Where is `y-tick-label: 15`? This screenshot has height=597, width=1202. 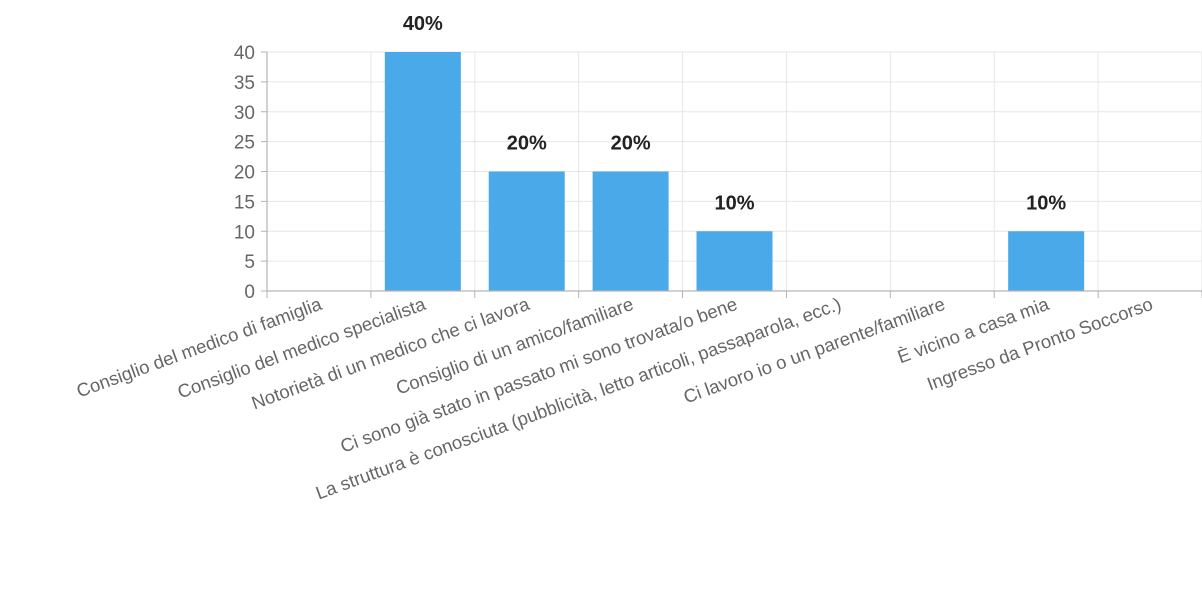 y-tick-label: 15 is located at coordinates (244, 202).